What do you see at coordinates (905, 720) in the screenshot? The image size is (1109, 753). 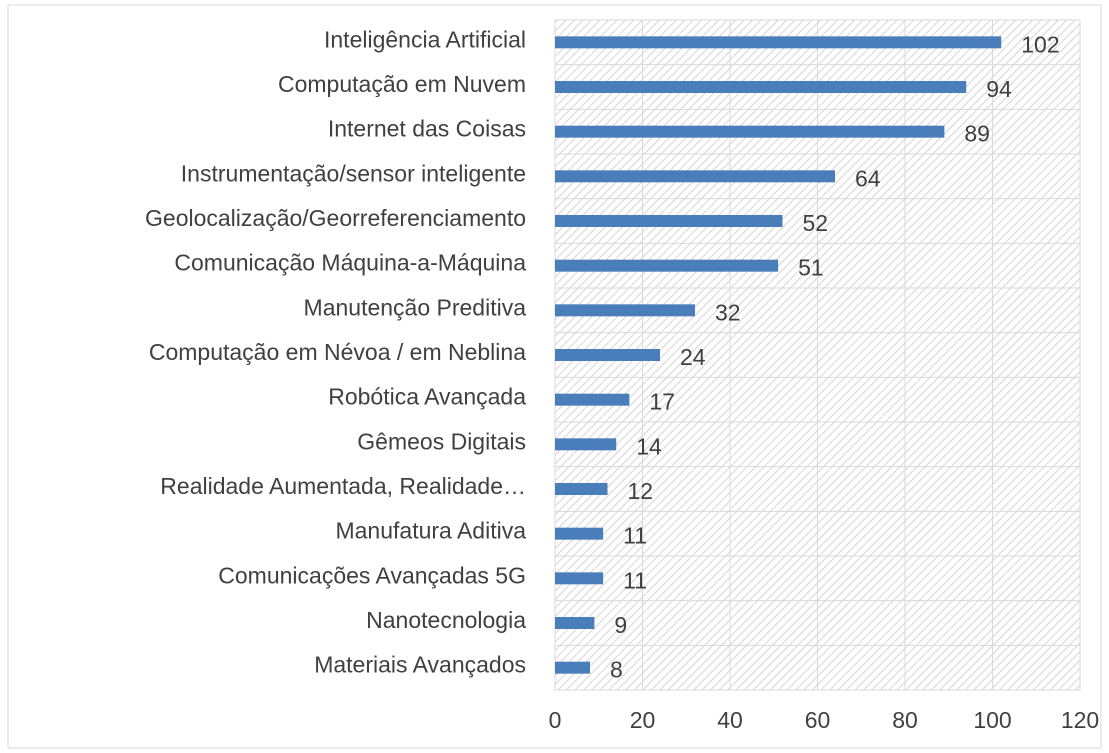 I see `x-tick-label: 80` at bounding box center [905, 720].